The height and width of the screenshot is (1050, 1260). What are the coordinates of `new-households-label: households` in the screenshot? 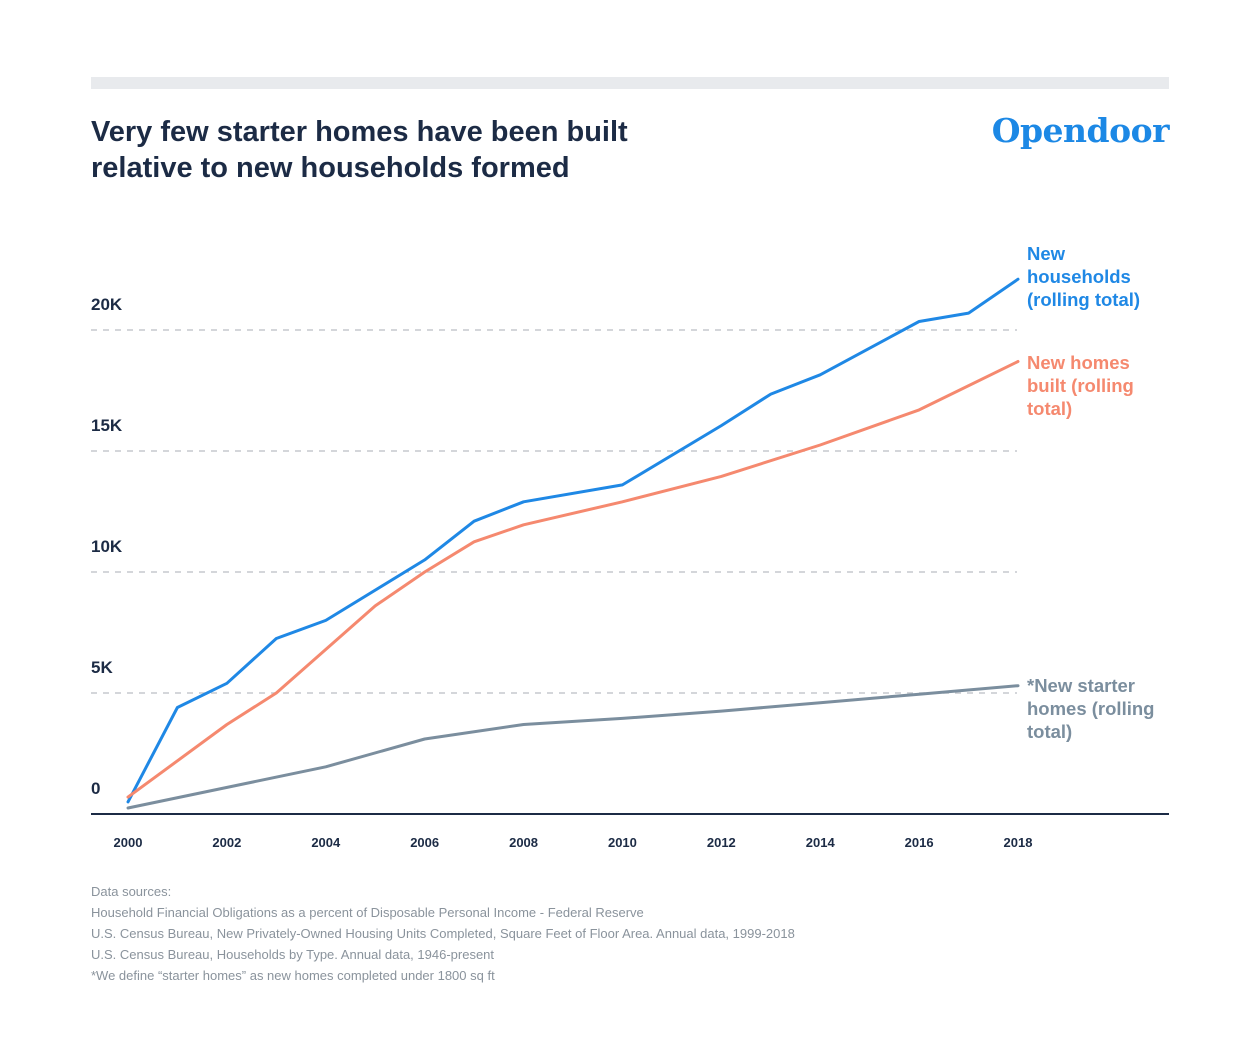 It's located at (1079, 276).